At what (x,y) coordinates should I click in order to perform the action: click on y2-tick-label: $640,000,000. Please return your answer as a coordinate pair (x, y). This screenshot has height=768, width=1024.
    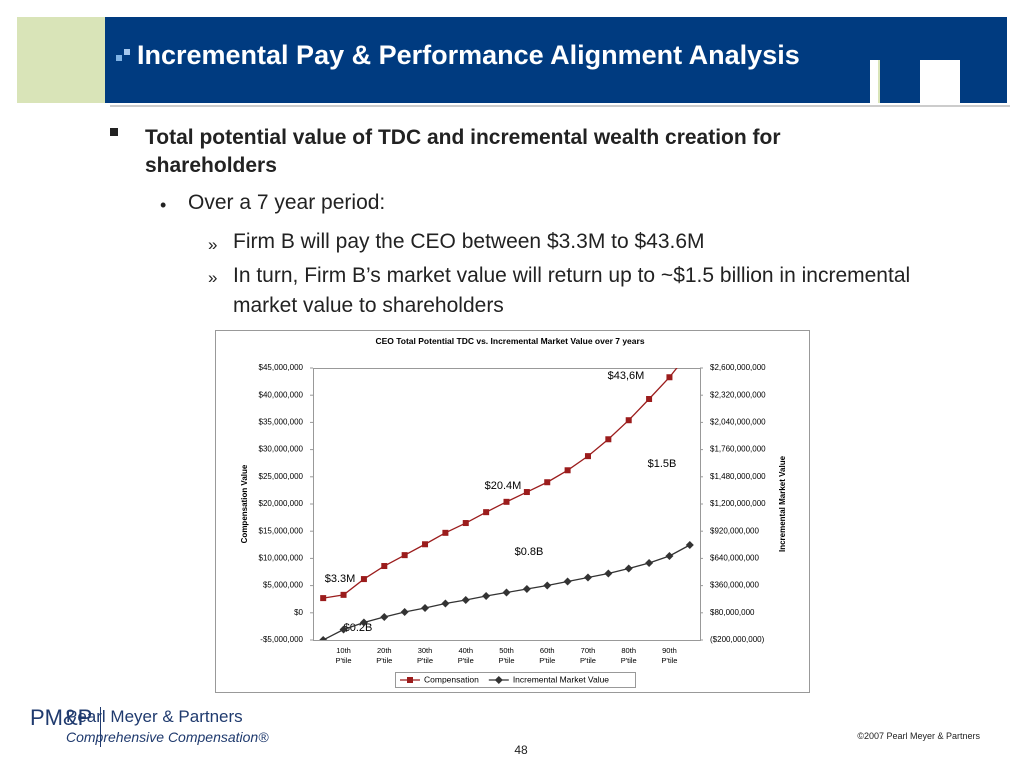
    Looking at the image, I should click on (734, 558).